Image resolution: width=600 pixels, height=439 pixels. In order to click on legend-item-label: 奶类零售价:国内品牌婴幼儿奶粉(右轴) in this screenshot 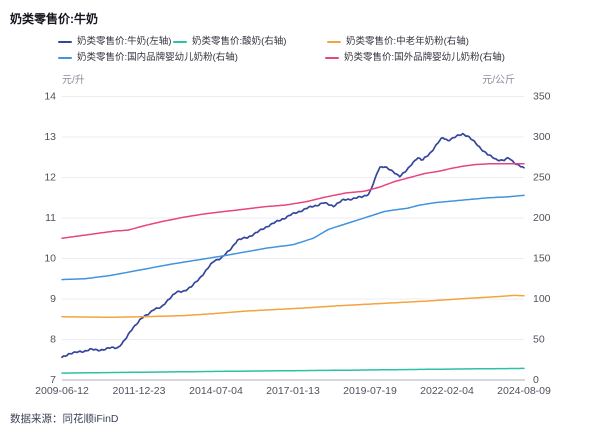, I will do `click(157, 57)`.